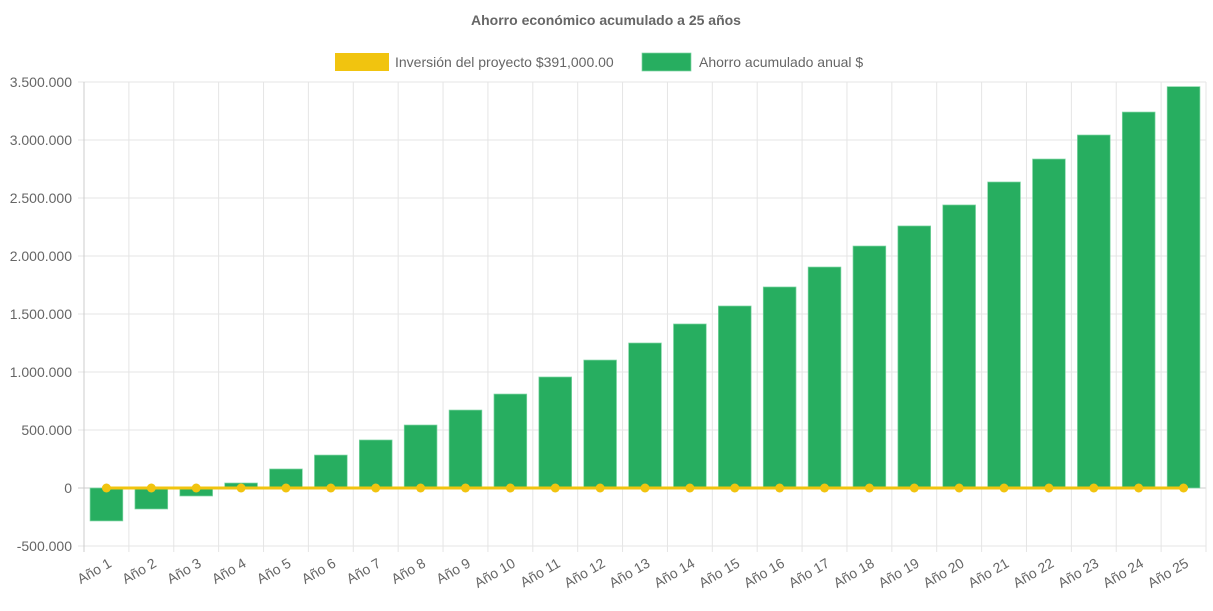 The width and height of the screenshot is (1213, 611). What do you see at coordinates (44, 546) in the screenshot?
I see `y-tick-label: -500.000` at bounding box center [44, 546].